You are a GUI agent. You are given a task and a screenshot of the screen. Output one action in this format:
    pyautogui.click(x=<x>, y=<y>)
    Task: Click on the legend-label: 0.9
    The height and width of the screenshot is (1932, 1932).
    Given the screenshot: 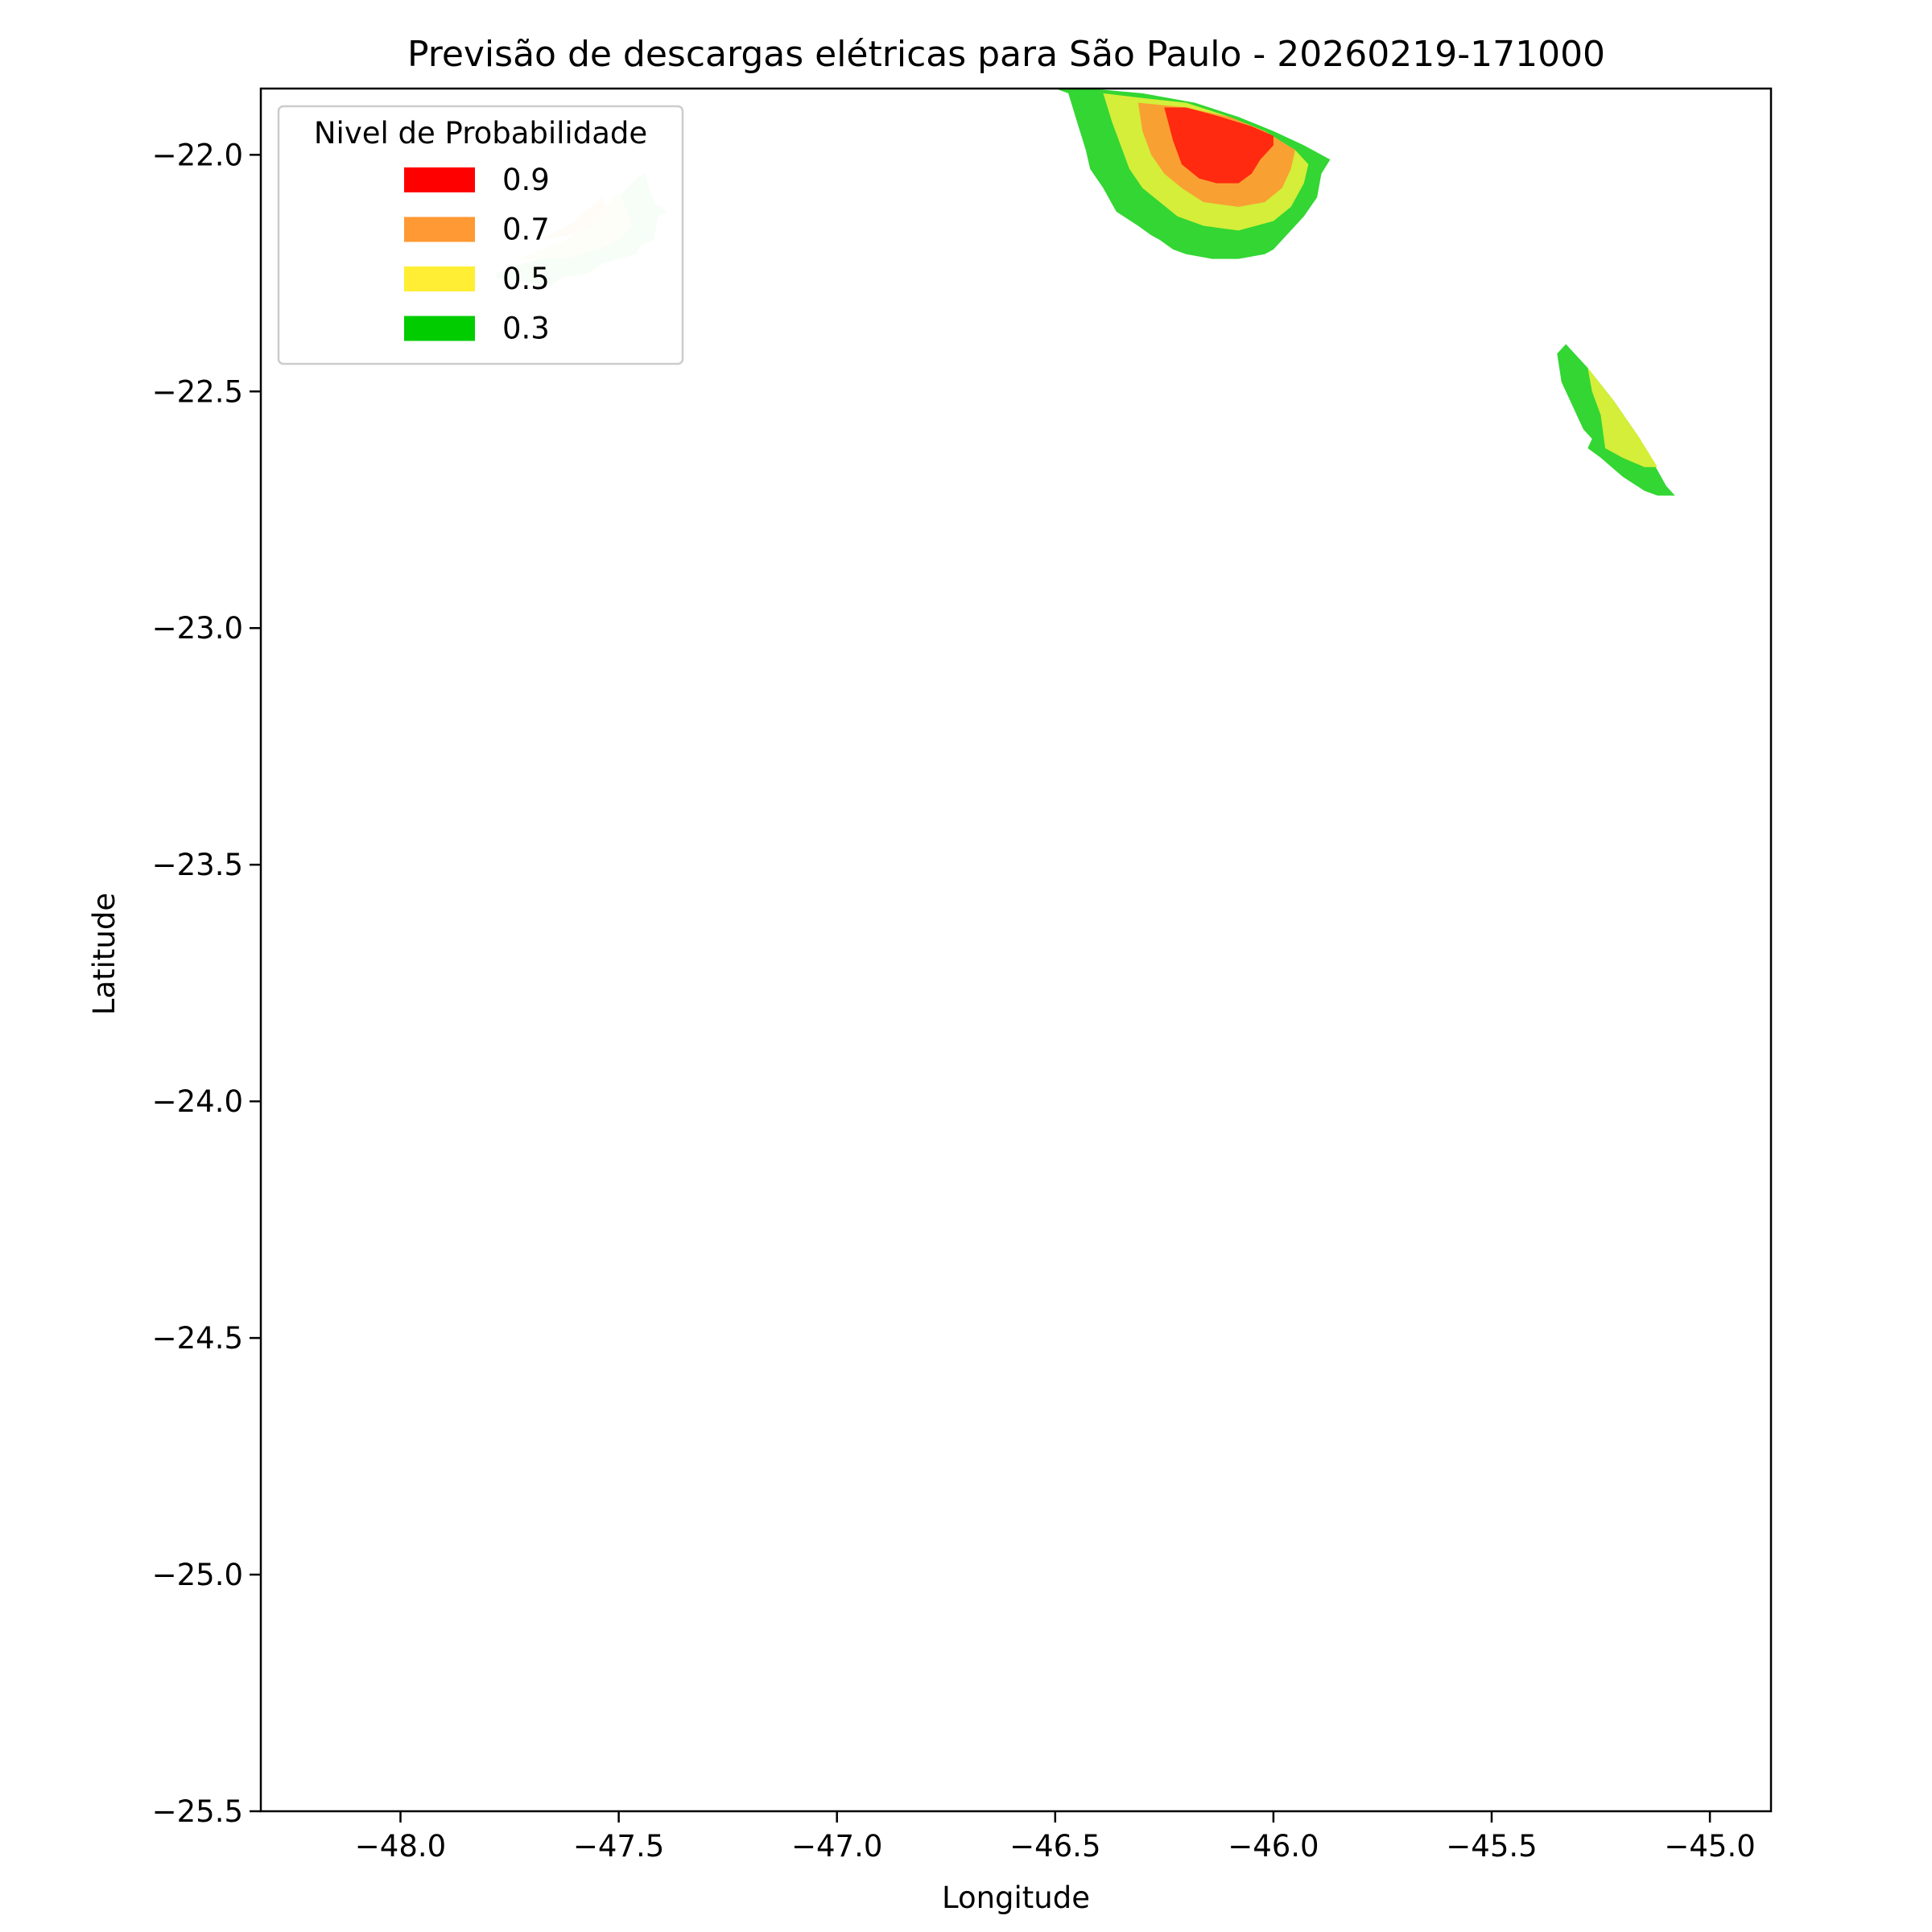 What is the action you would take?
    pyautogui.click(x=526, y=180)
    